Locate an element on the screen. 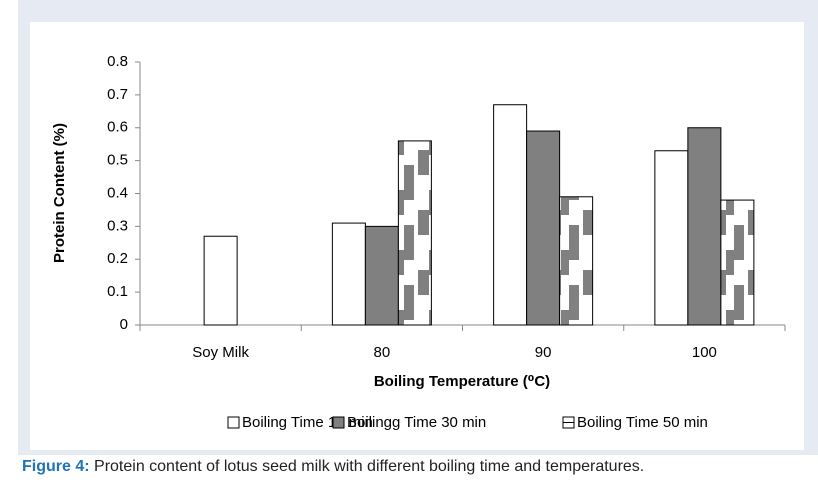 The image size is (818, 487). y-tick-label: 0 is located at coordinates (124, 324).